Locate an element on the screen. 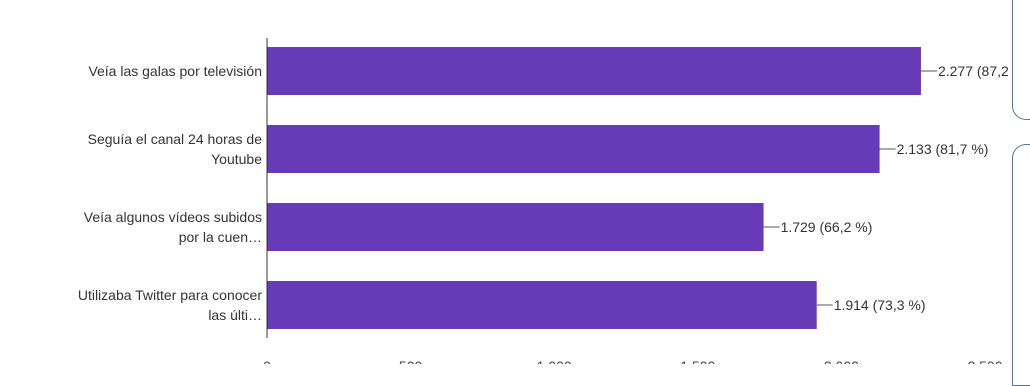 The height and width of the screenshot is (386, 1030). x-tick-label-1: 0 is located at coordinates (267, 361).